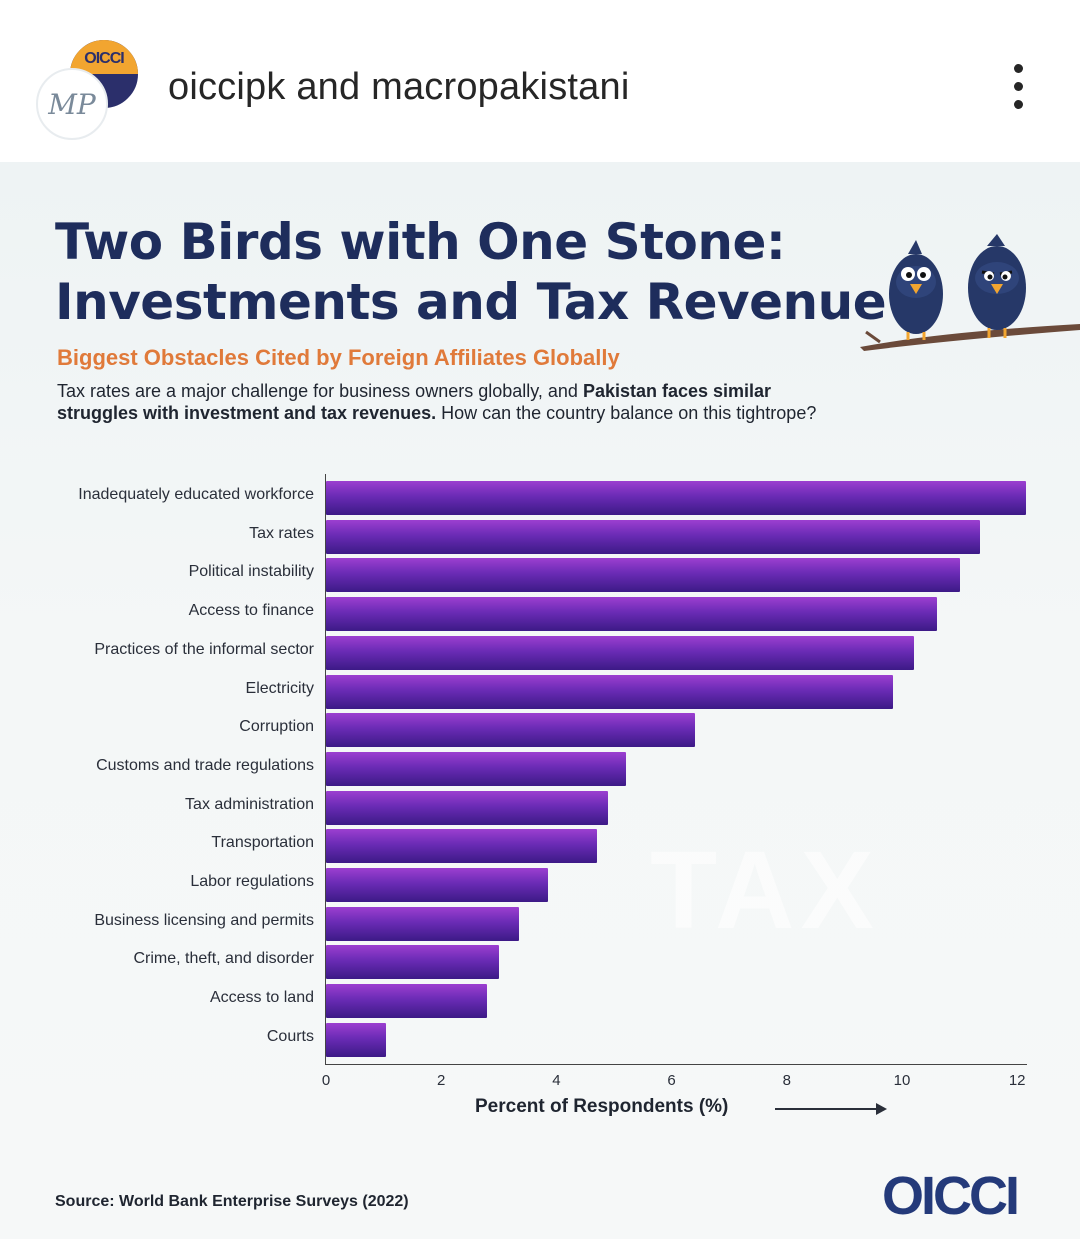  What do you see at coordinates (227, 87) in the screenshot?
I see `author-handle-oiccipk: oiccipk` at bounding box center [227, 87].